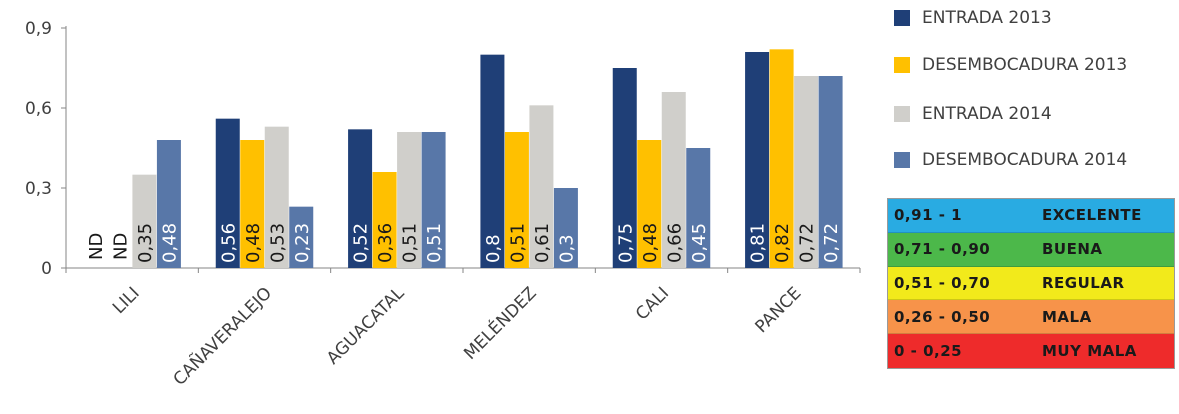 The width and height of the screenshot is (1179, 414). What do you see at coordinates (126, 300) in the screenshot?
I see `x-category-label: LILI` at bounding box center [126, 300].